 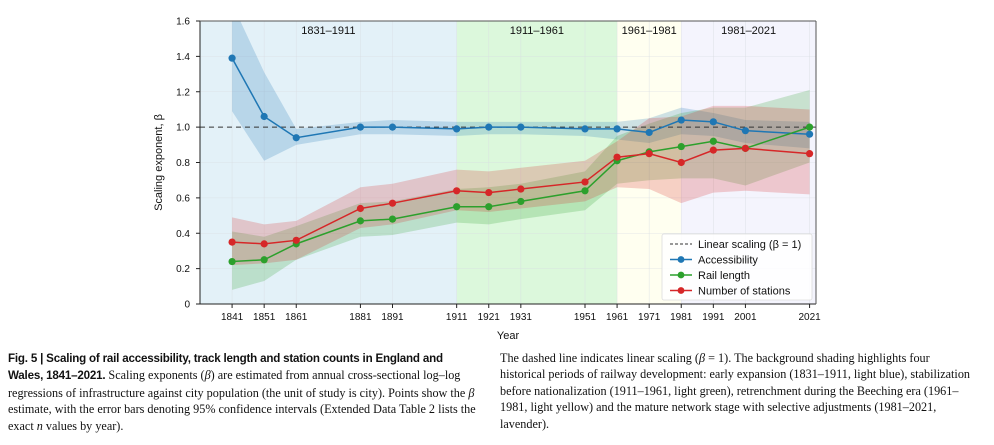 What do you see at coordinates (183, 269) in the screenshot?
I see `y-tick-label: 0.2` at bounding box center [183, 269].